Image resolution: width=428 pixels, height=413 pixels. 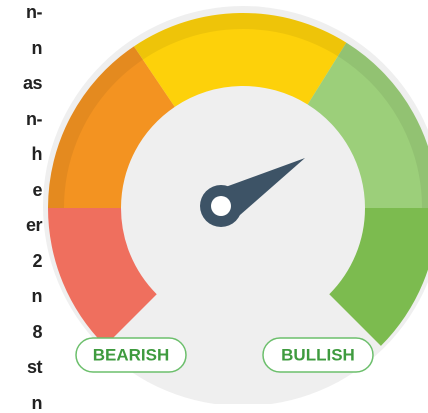 What do you see at coordinates (102, 277) in the screenshot?
I see `red-segment` at bounding box center [102, 277].